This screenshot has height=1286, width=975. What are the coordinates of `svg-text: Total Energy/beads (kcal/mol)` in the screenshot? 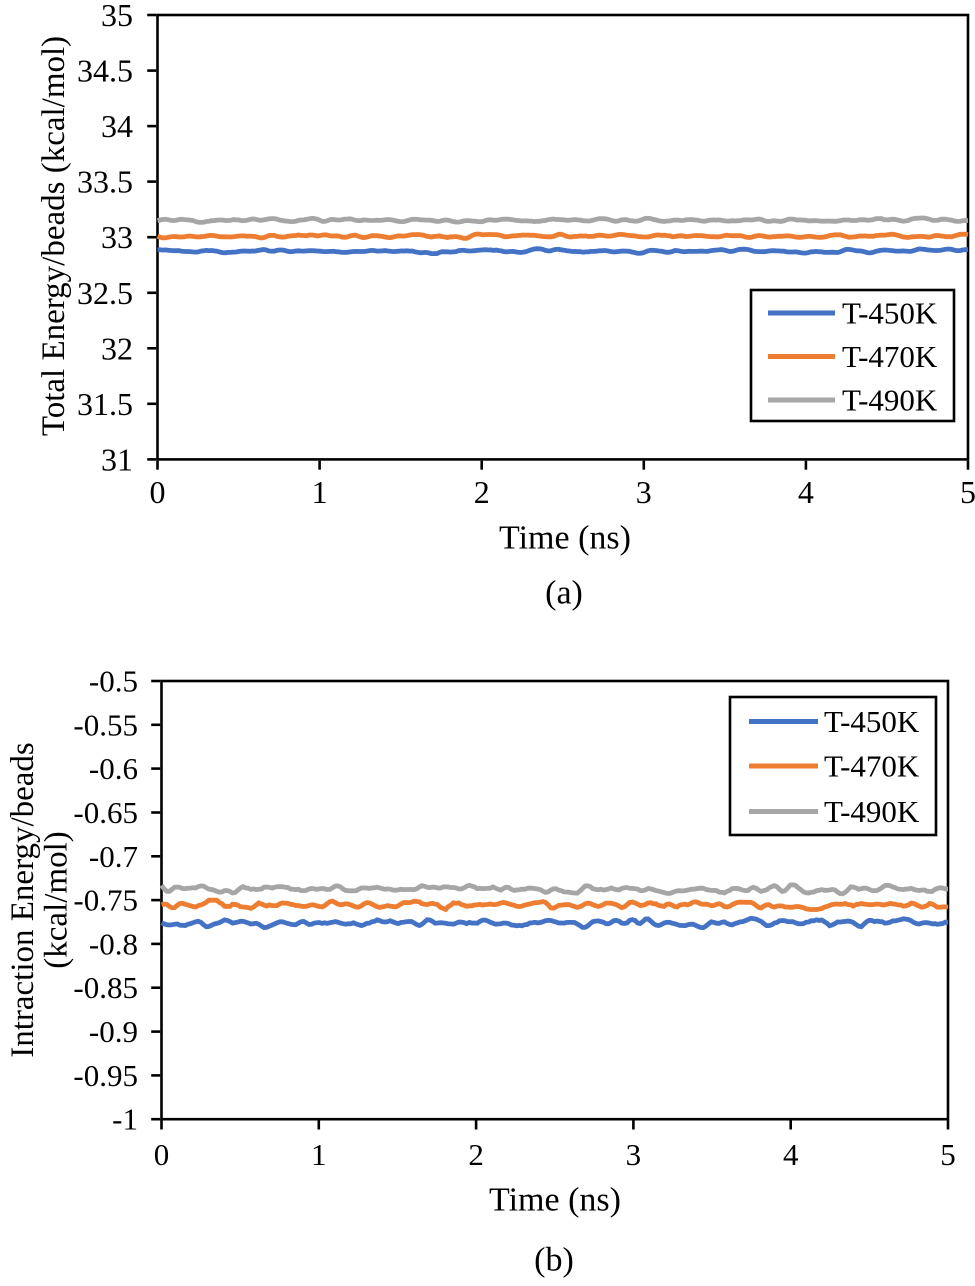 It's located at (54, 236).